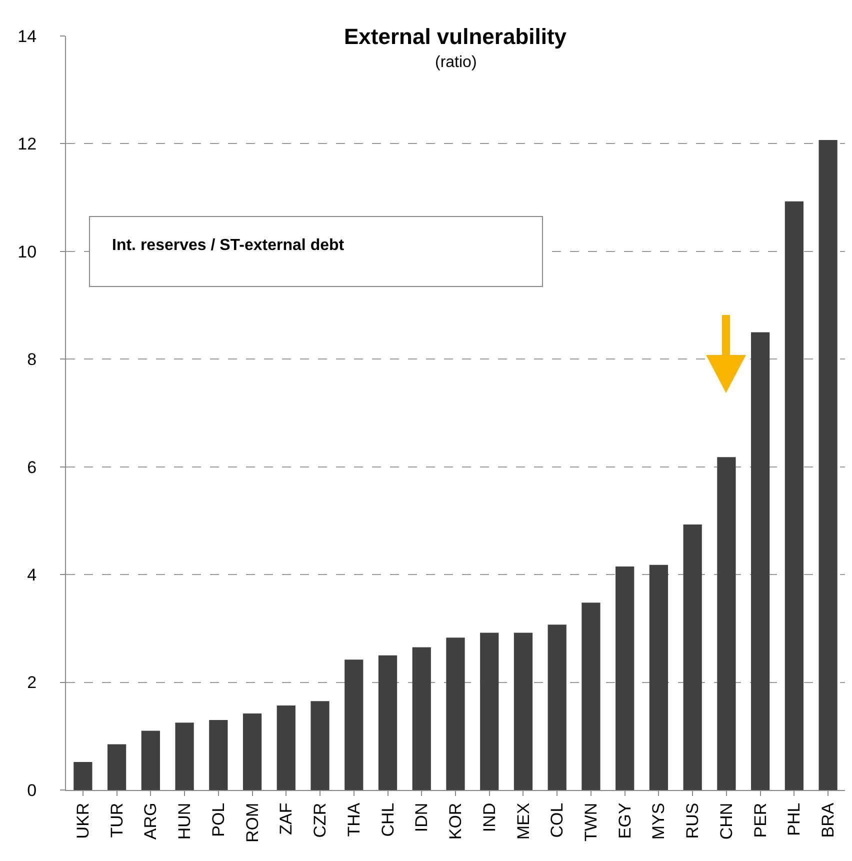  What do you see at coordinates (523, 821) in the screenshot?
I see `x-tick-label: MEX` at bounding box center [523, 821].